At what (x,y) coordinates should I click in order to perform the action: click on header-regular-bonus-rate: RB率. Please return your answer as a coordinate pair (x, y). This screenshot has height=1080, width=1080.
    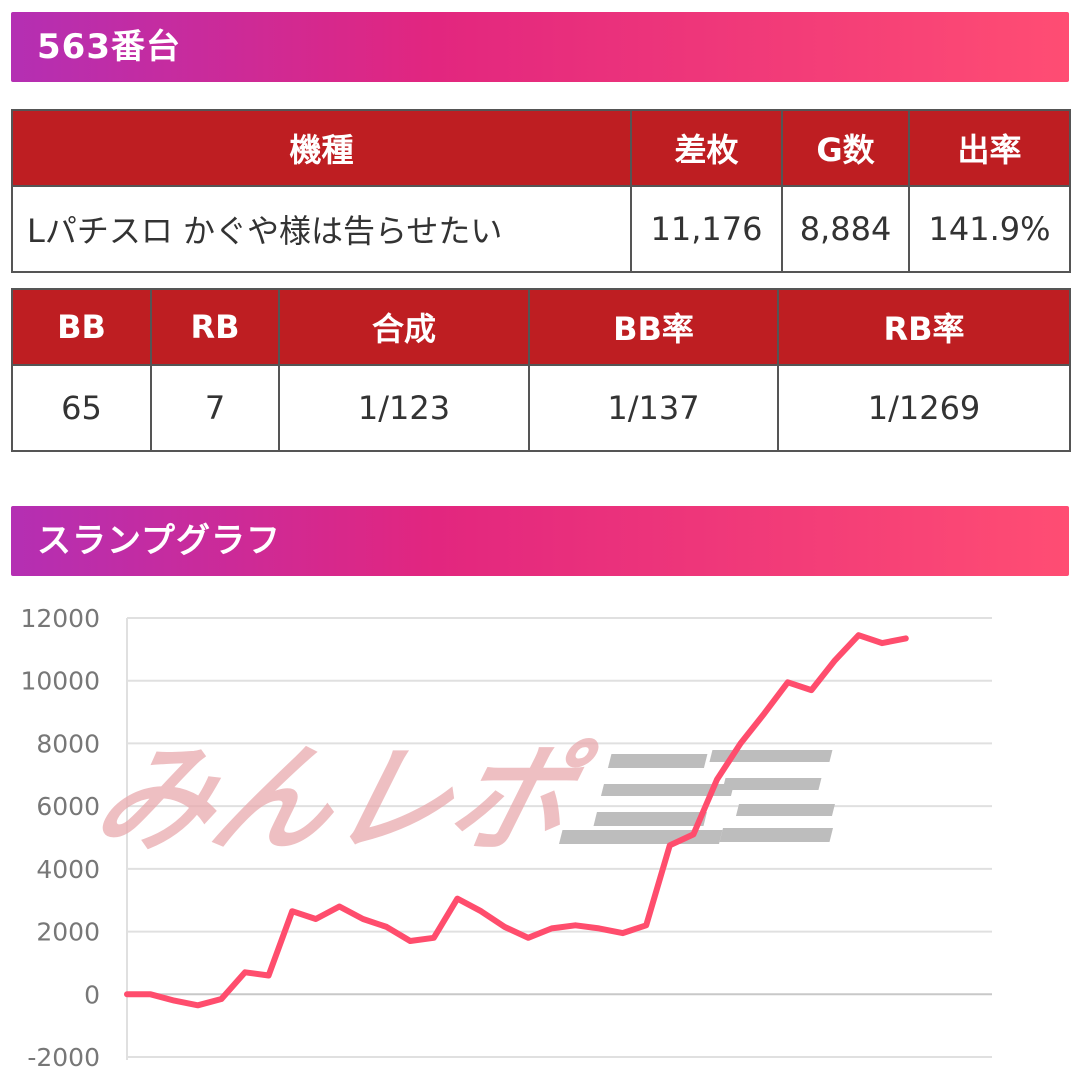
    Looking at the image, I should click on (924, 327).